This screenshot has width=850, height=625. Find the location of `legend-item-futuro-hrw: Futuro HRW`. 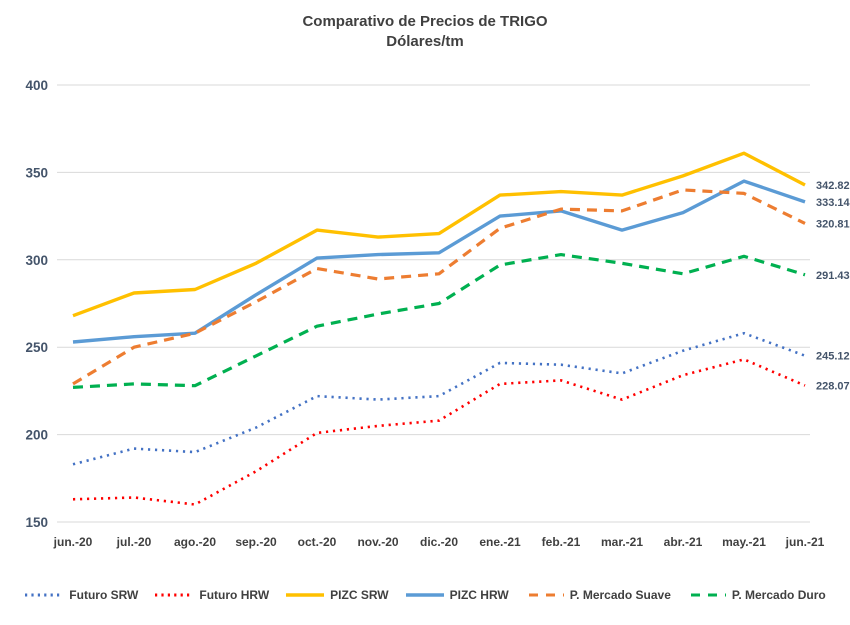

legend-item-futuro-hrw: Futuro HRW is located at coordinates (211, 595).